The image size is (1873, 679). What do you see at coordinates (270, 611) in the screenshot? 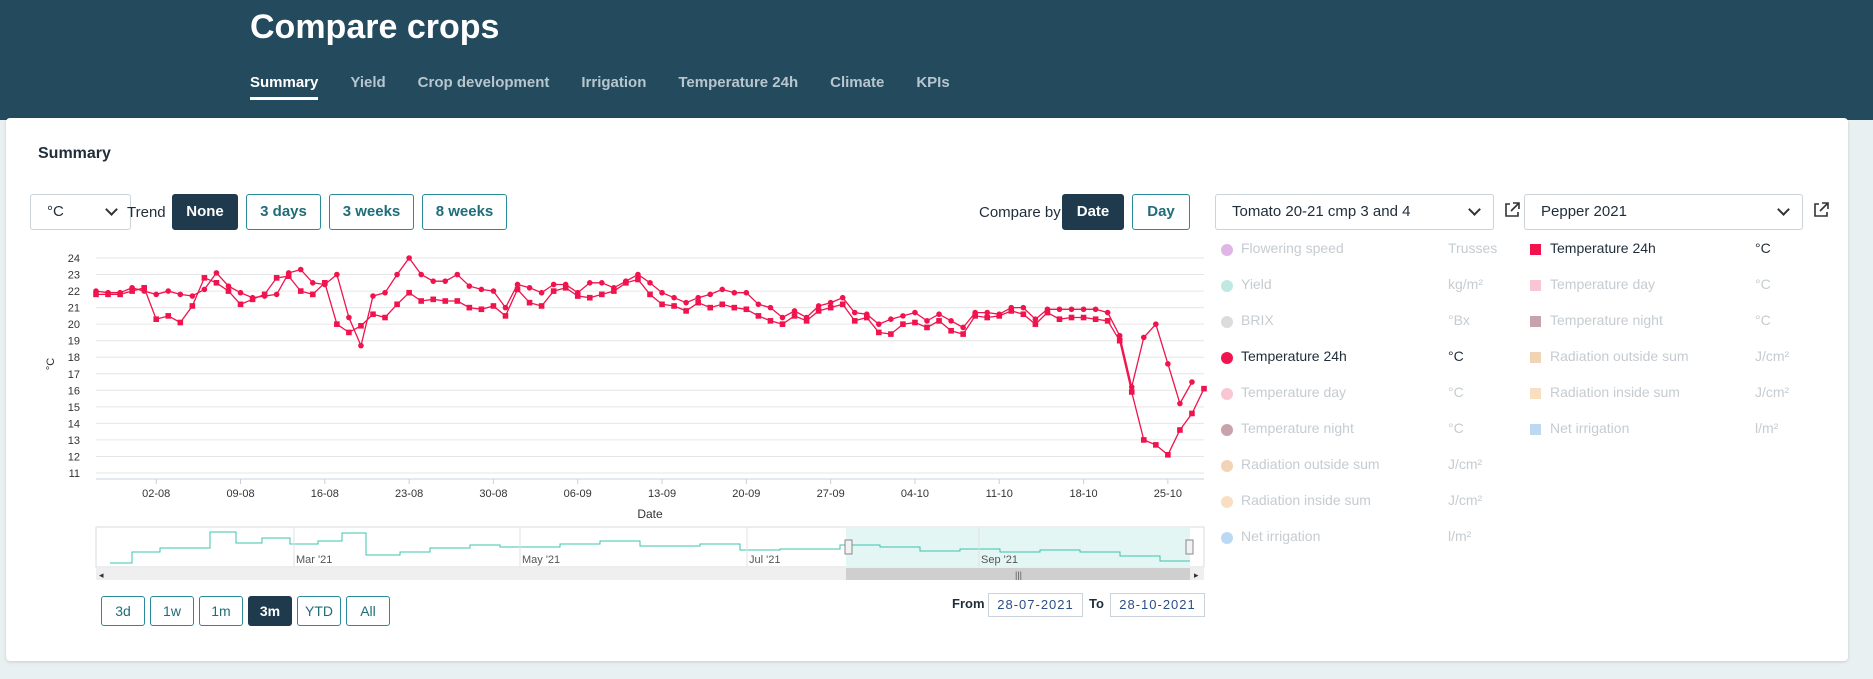
I see `range-3m-button: 3m` at bounding box center [270, 611].